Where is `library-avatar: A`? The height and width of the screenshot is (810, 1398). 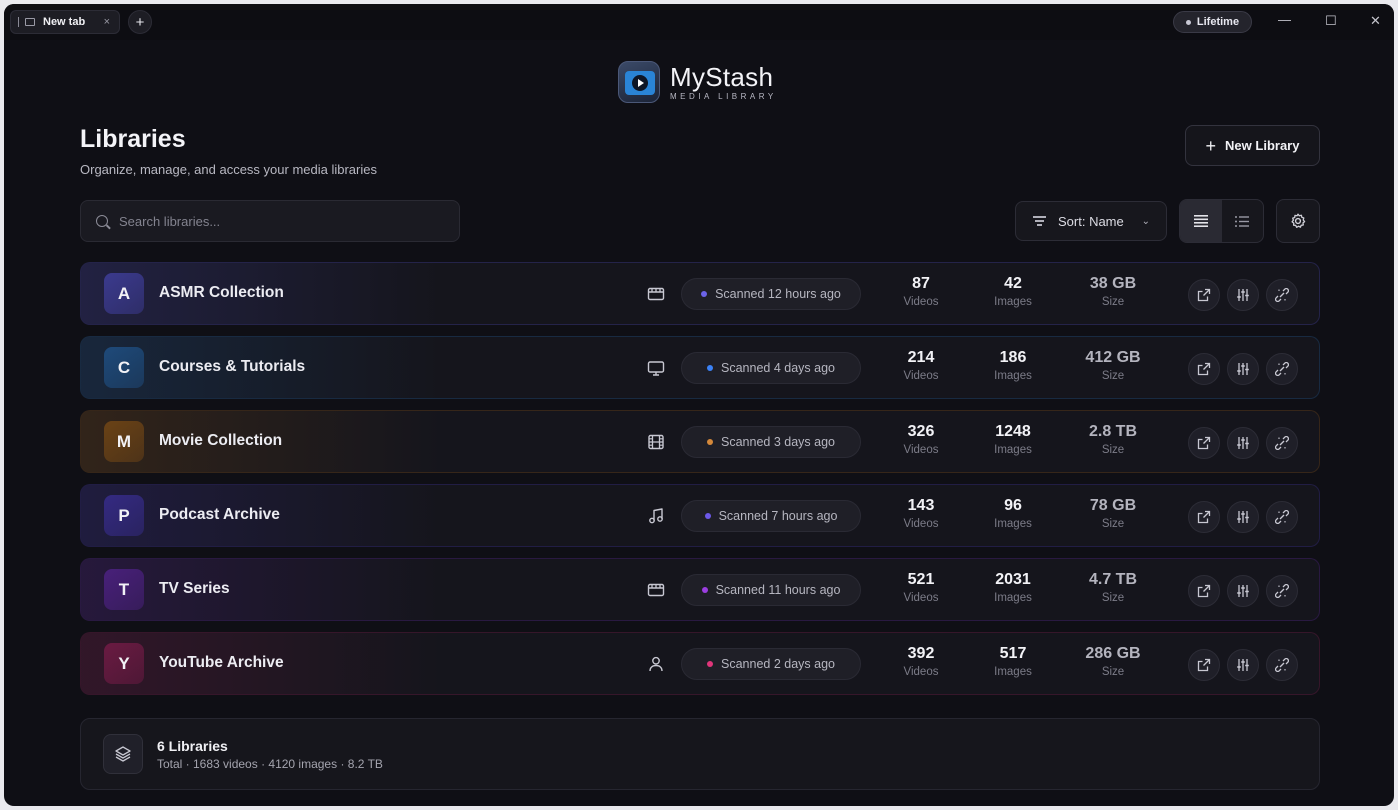
library-avatar: A is located at coordinates (124, 293).